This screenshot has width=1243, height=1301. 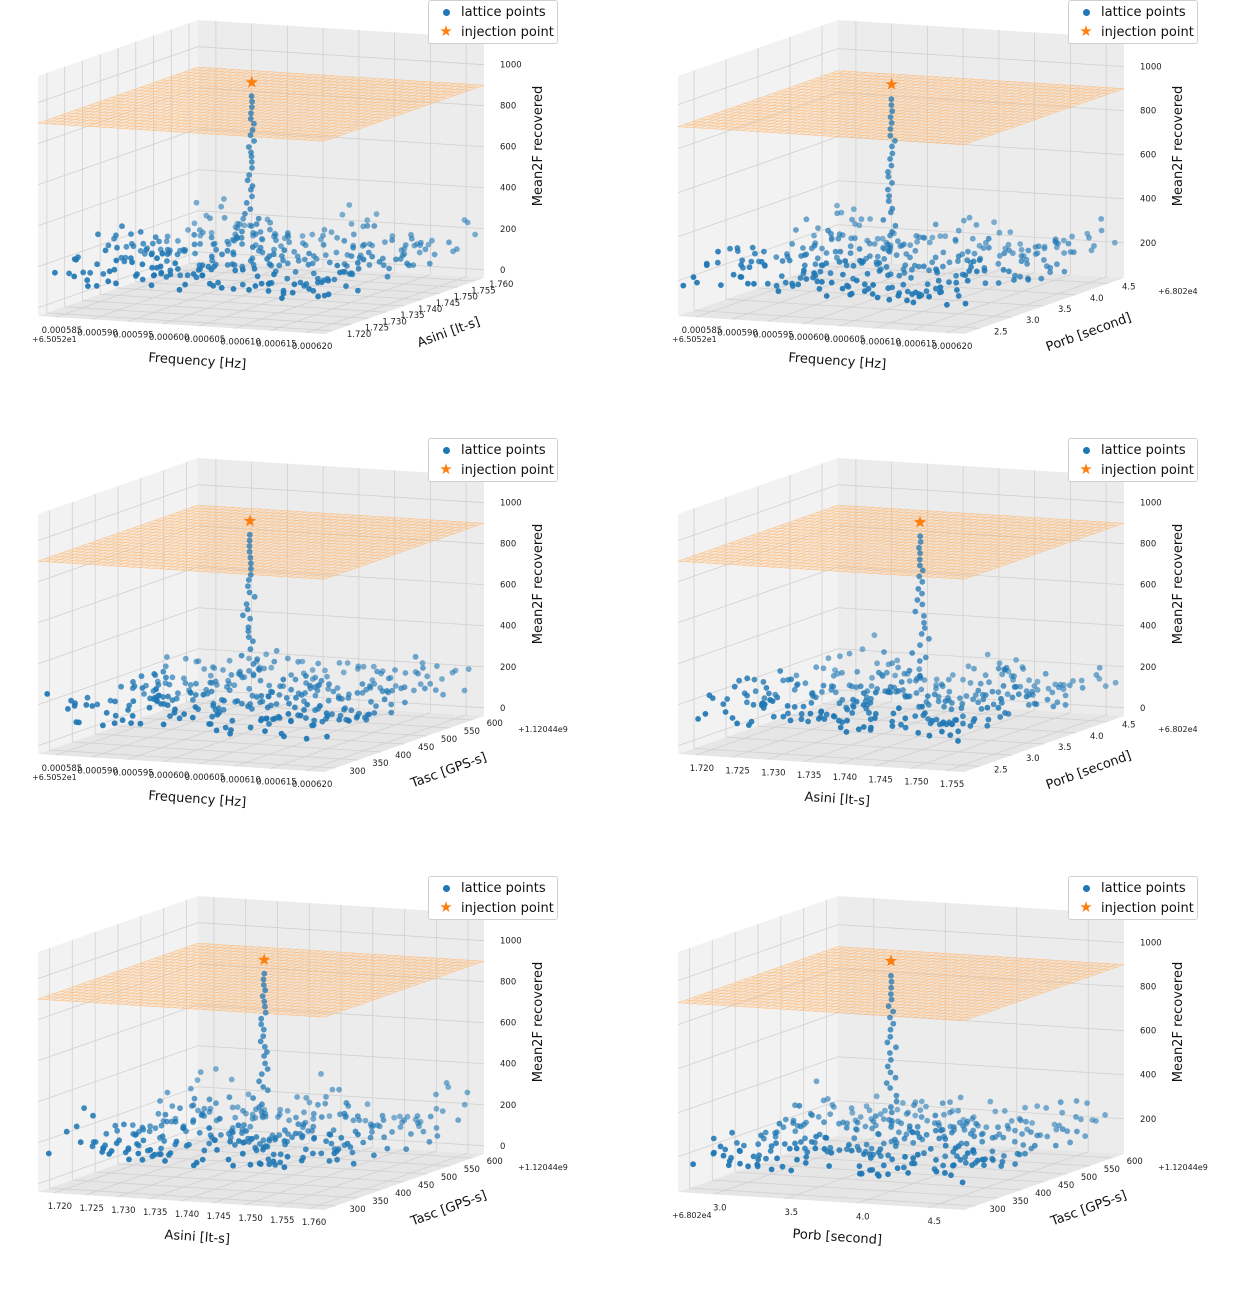 I want to click on x-tick-label: 0.000620, so click(x=952, y=347).